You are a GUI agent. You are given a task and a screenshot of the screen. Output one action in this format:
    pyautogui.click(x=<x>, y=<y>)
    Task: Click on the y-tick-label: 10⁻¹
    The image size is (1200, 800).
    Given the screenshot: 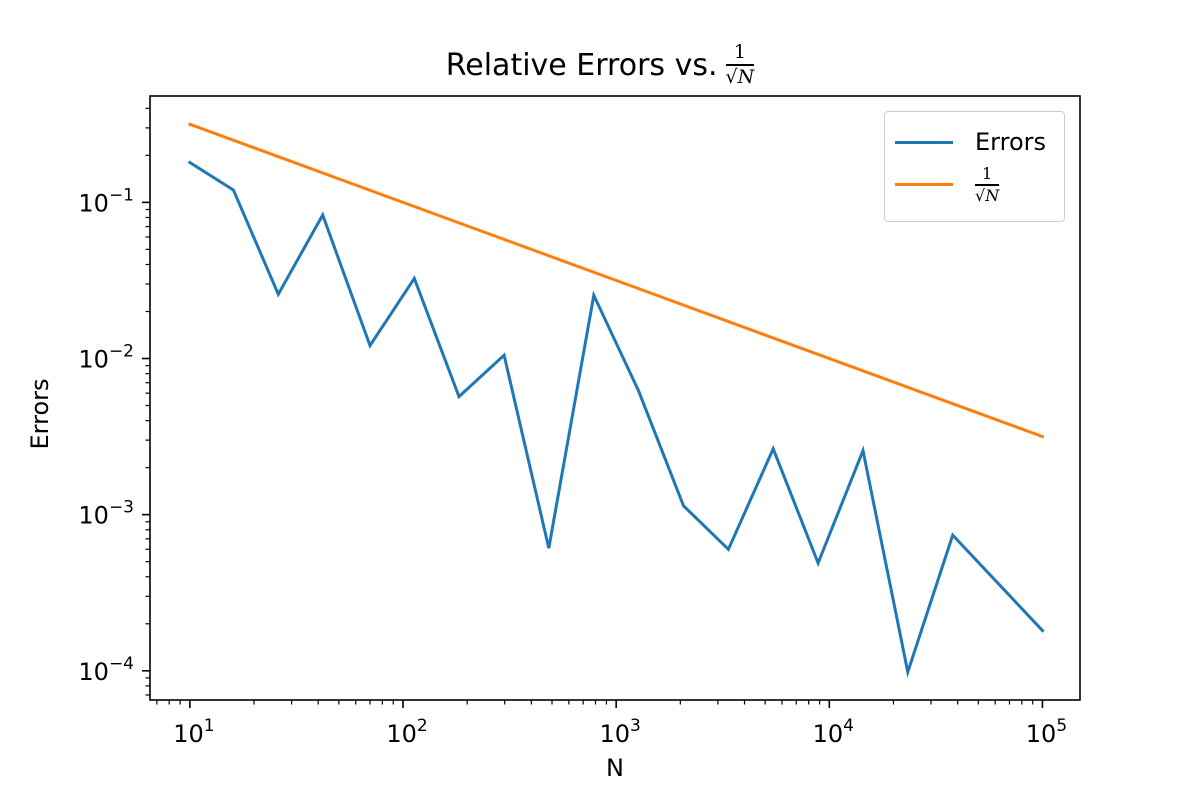 What is the action you would take?
    pyautogui.click(x=106, y=201)
    